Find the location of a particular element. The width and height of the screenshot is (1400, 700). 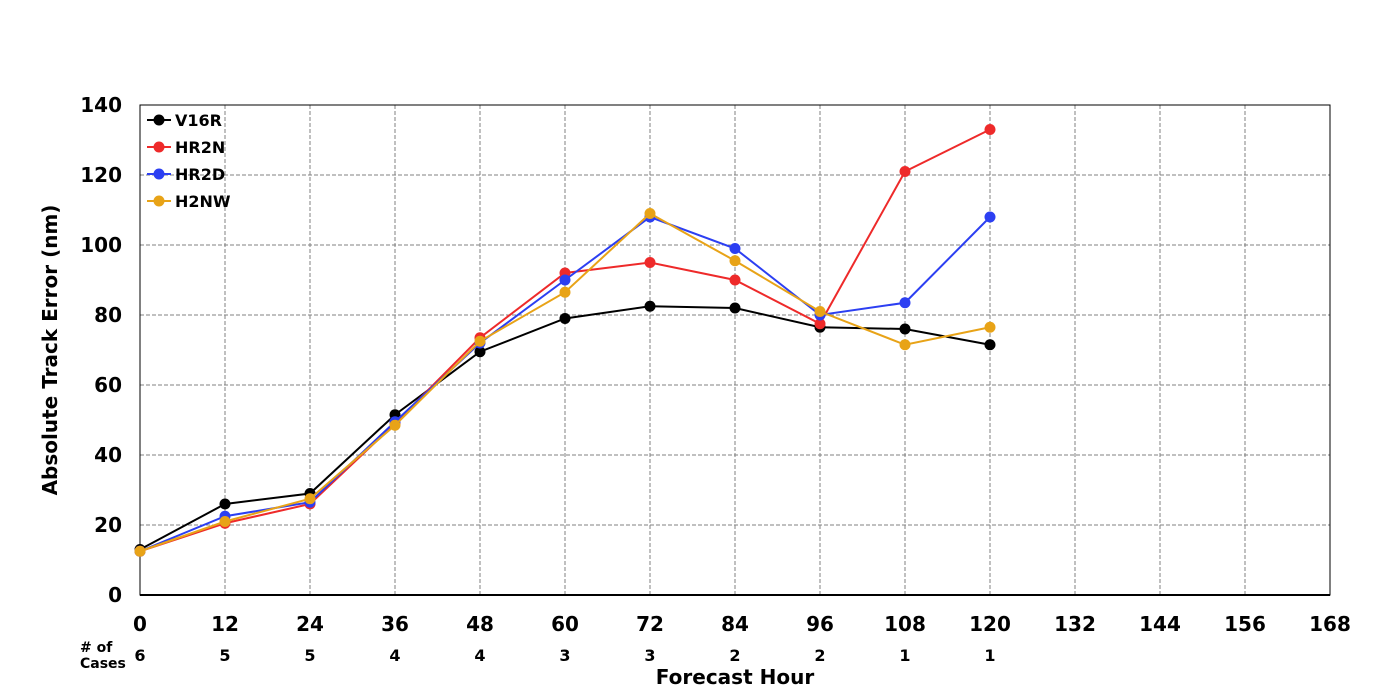

x-tick-label: 72 is located at coordinates (650, 624).